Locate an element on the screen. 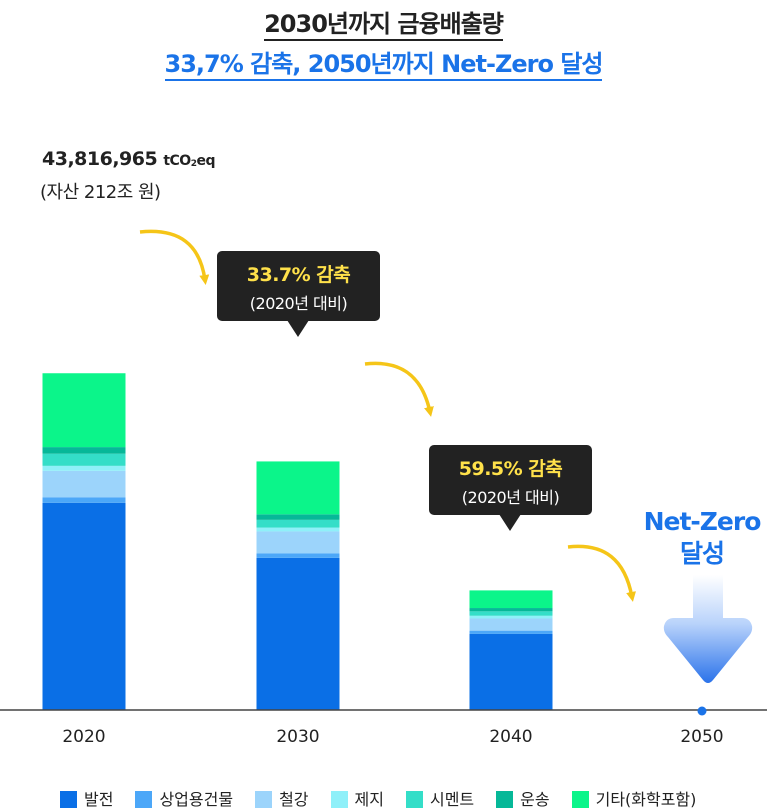  legend-label: 철강 is located at coordinates (294, 799).